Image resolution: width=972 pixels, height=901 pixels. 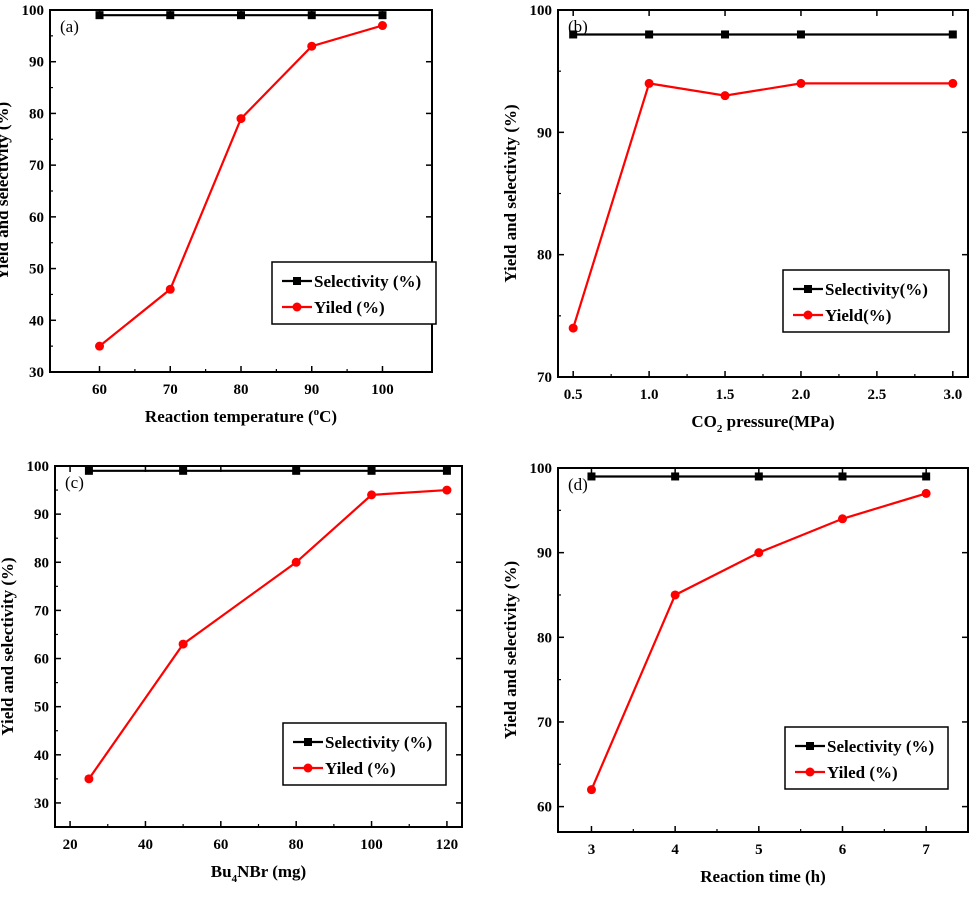 I want to click on x-axis-title-after: pressure(MPa), so click(x=778, y=421).